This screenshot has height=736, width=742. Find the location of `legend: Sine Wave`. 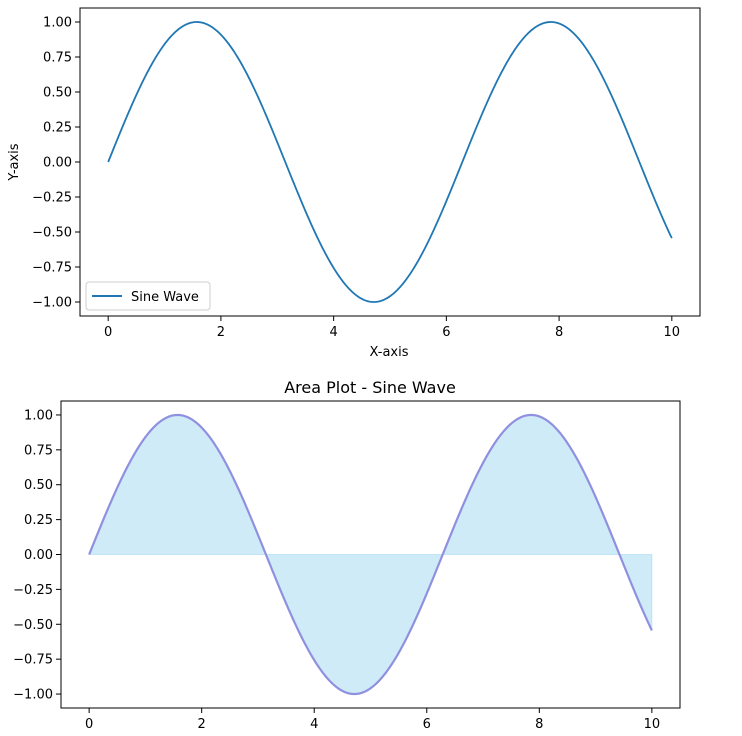

legend: Sine Wave is located at coordinates (148, 296).